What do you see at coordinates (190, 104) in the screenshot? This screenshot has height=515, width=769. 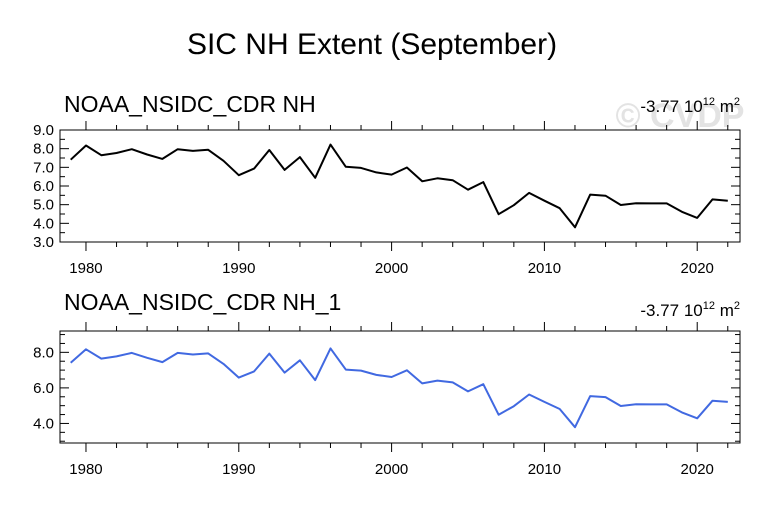 I see `panel-title: NOAA_NSIDC_CDR NH` at bounding box center [190, 104].